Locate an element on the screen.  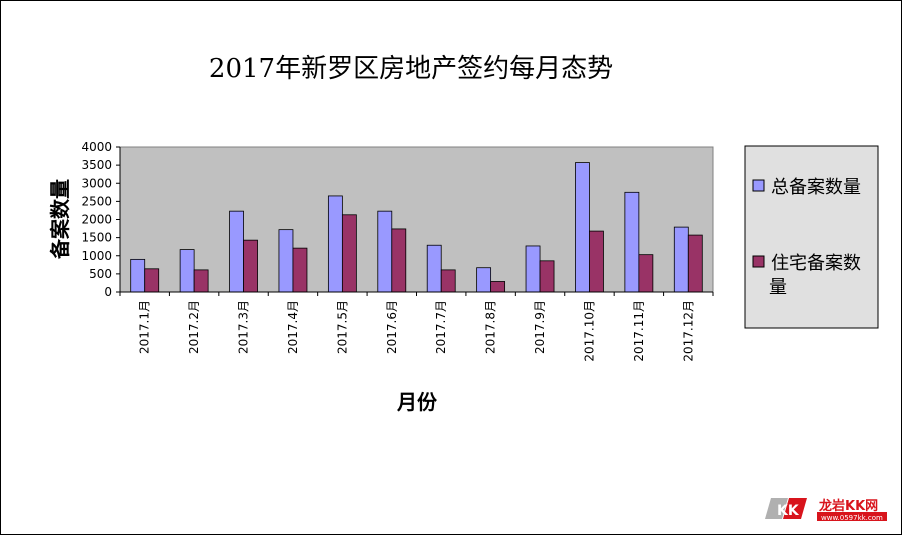
y-axis-title: 备案数量 is located at coordinates (60, 219).